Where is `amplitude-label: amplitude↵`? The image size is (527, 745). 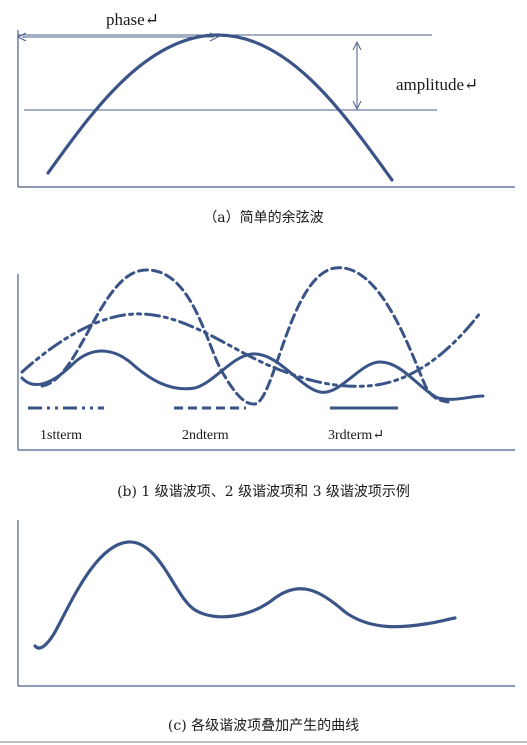 amplitude-label: amplitude↵ is located at coordinates (437, 84).